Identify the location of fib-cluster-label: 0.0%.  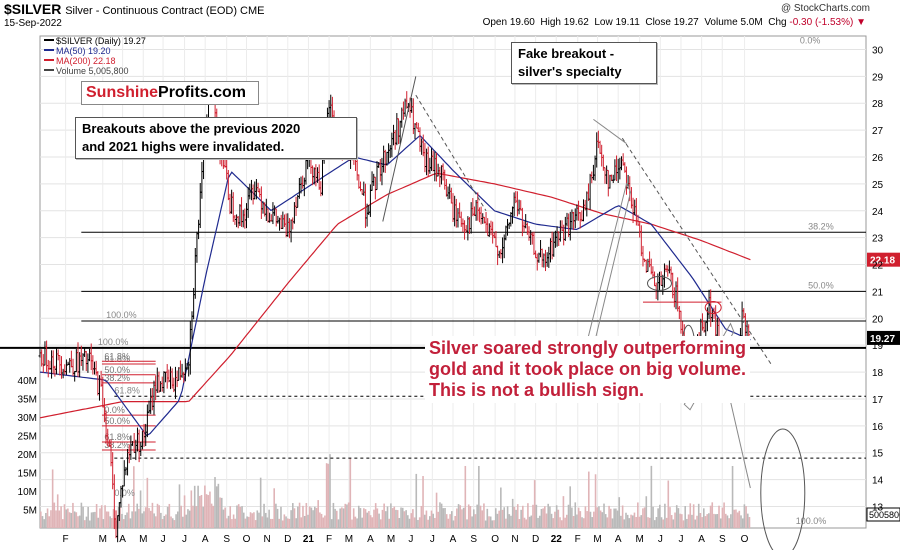
(114, 410).